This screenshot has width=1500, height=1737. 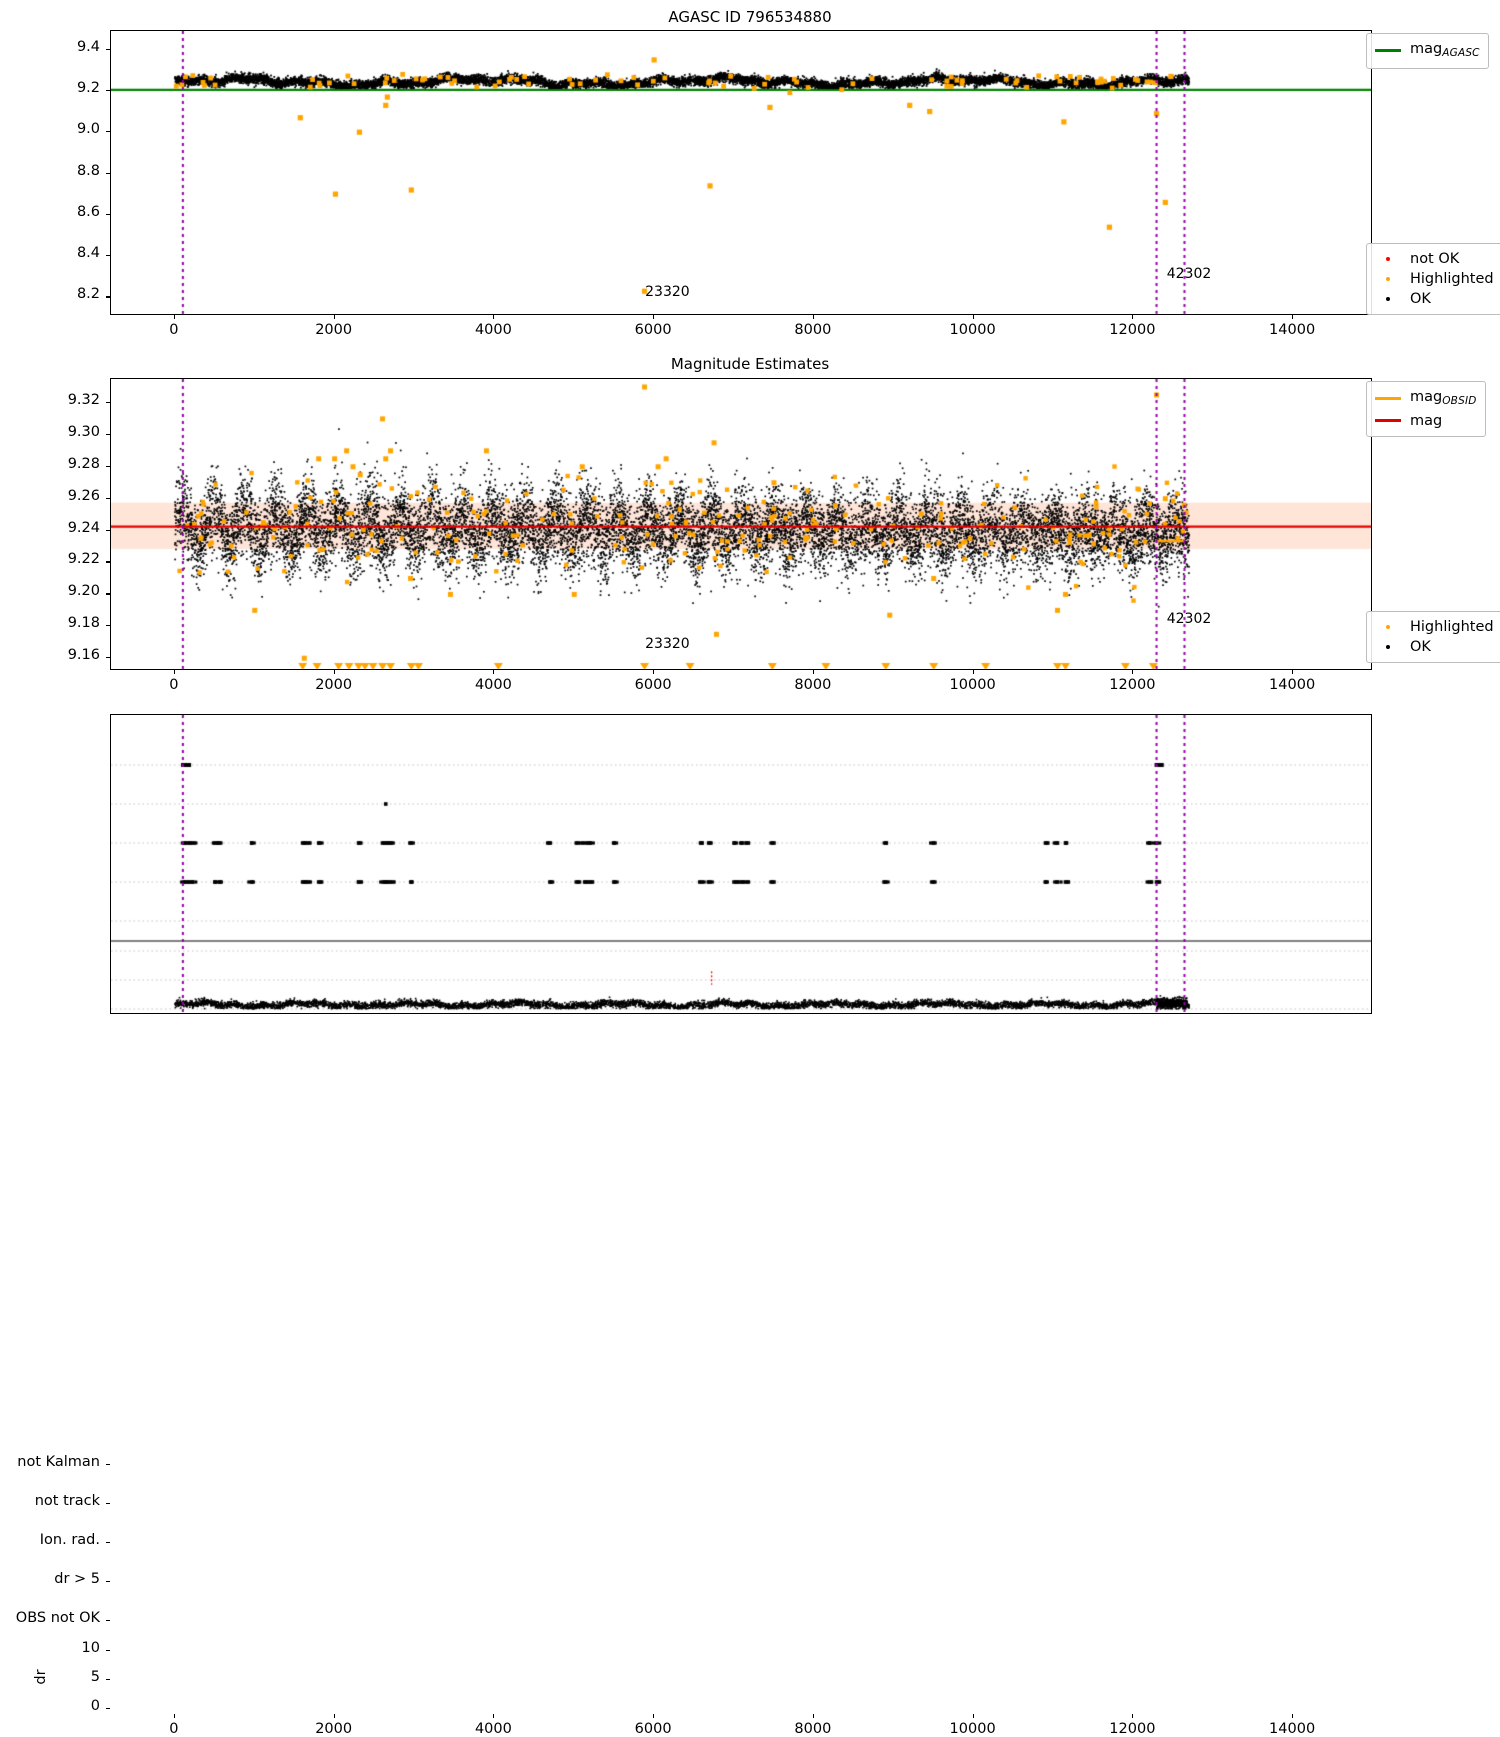 I want to click on legend-dot-swatch-mid-highlighted, so click(x=1388, y=627).